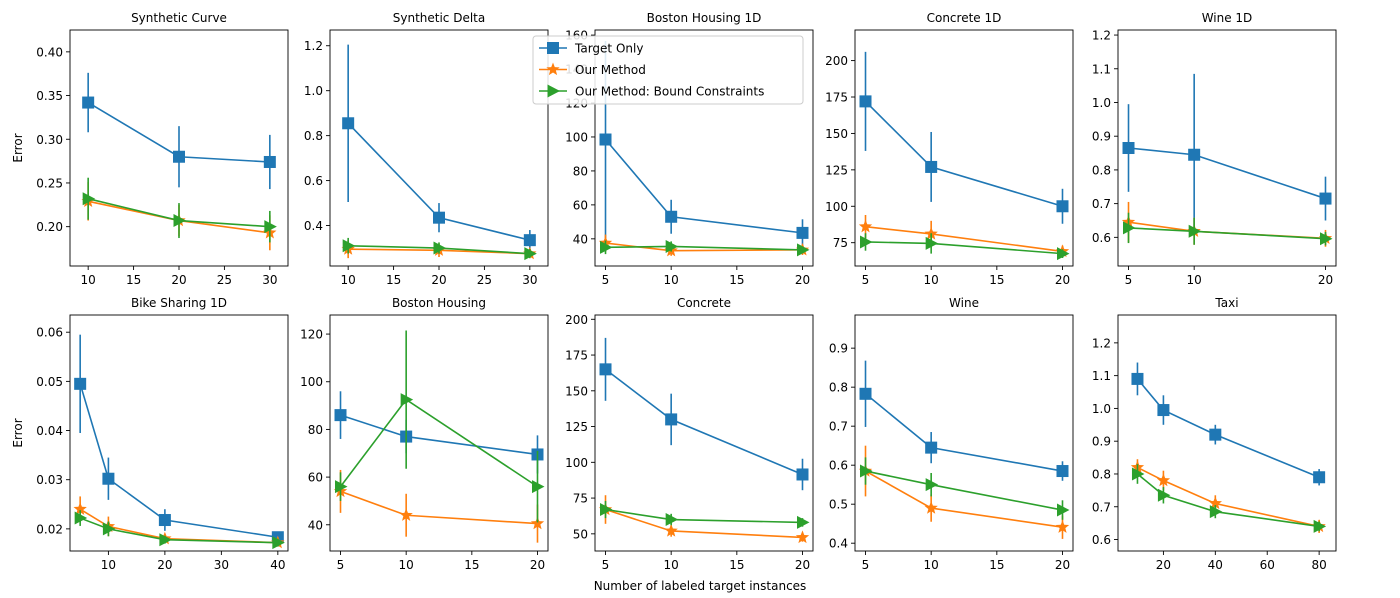 This screenshot has width=1400, height=598. Describe the element at coordinates (1101, 474) in the screenshot. I see `y-tick-label: 0.8` at that location.